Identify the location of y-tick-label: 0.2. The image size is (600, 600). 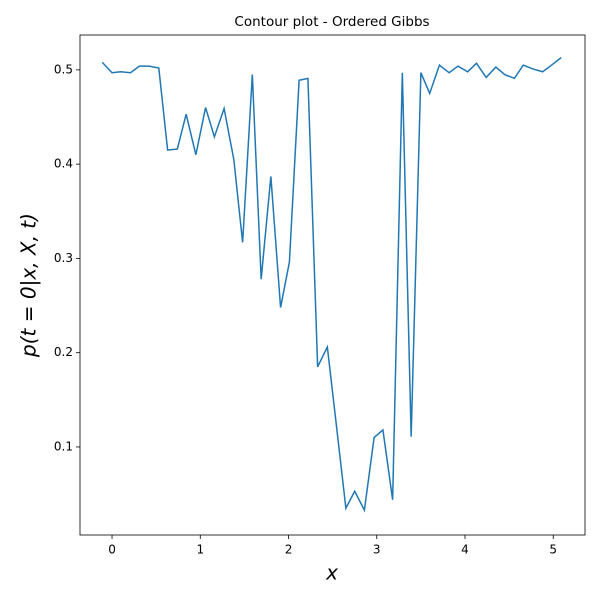
(63, 352).